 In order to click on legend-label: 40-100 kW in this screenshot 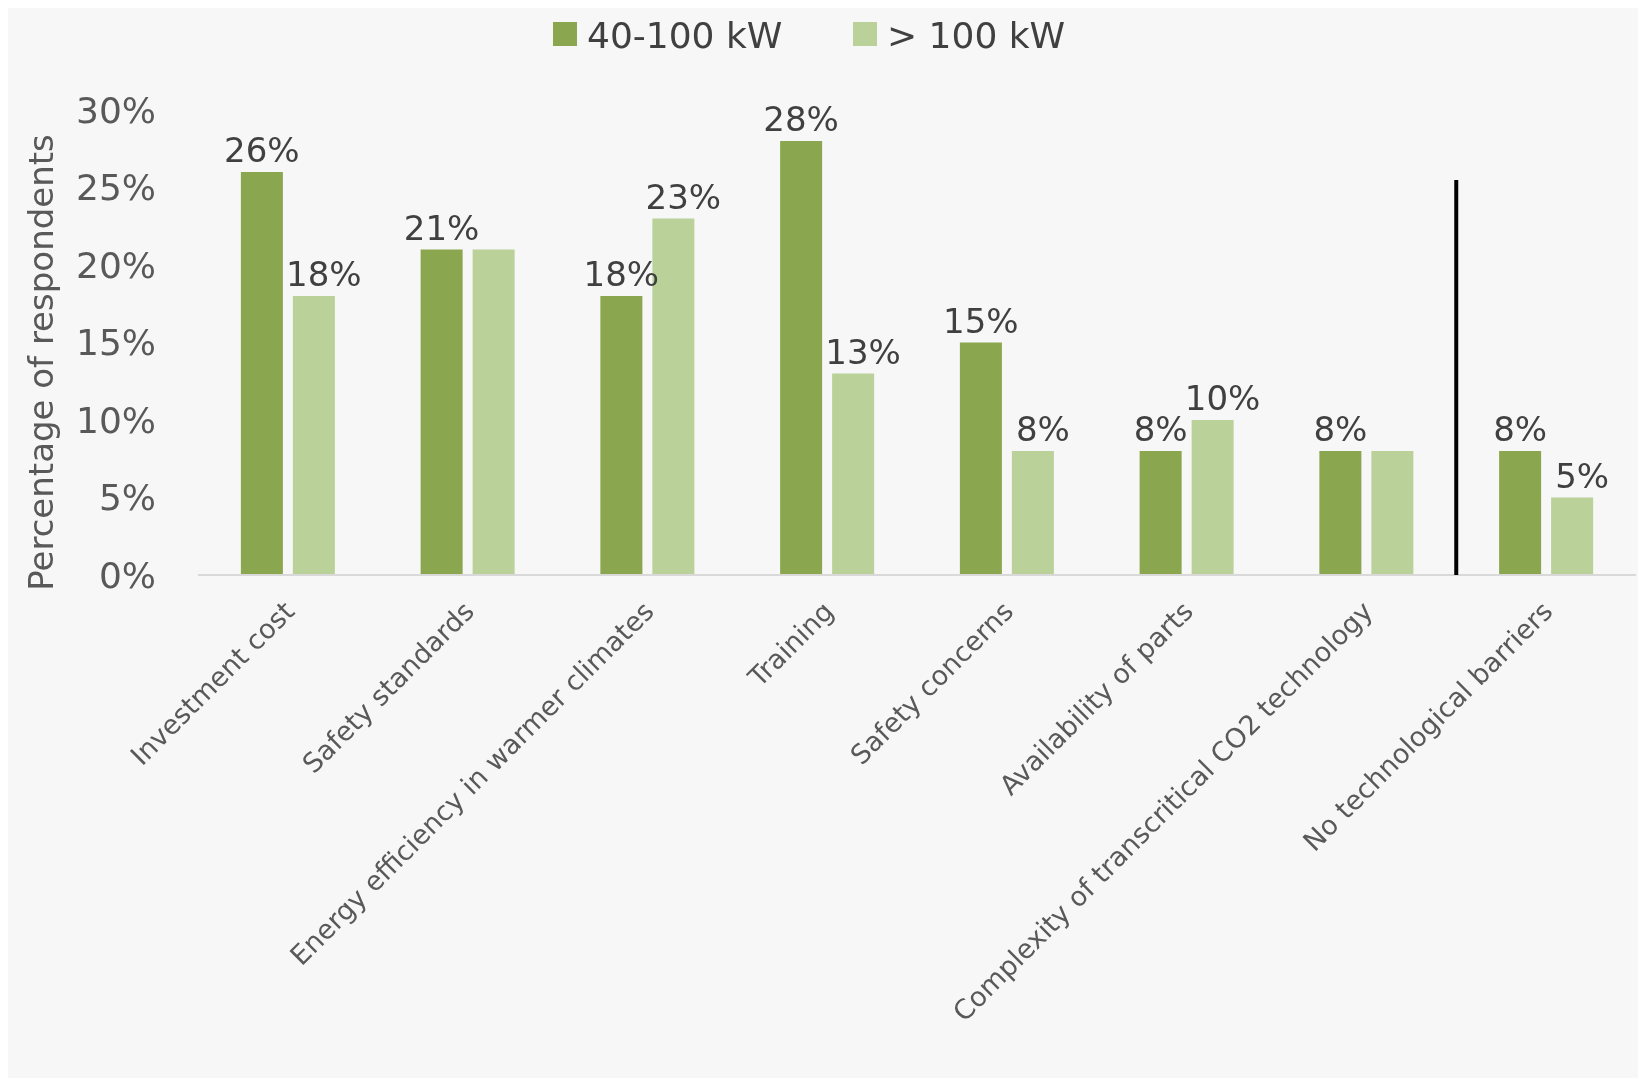, I will do `click(685, 35)`.